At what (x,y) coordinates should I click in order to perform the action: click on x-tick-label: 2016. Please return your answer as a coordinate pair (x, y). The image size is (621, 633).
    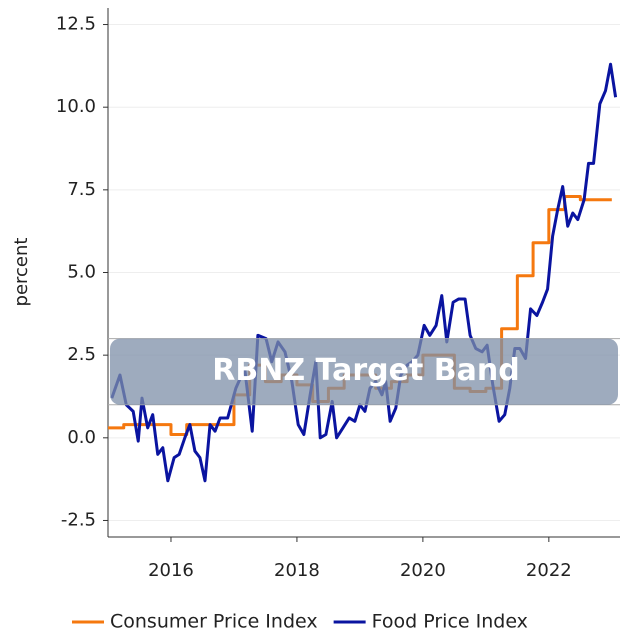
    Looking at the image, I should click on (171, 570).